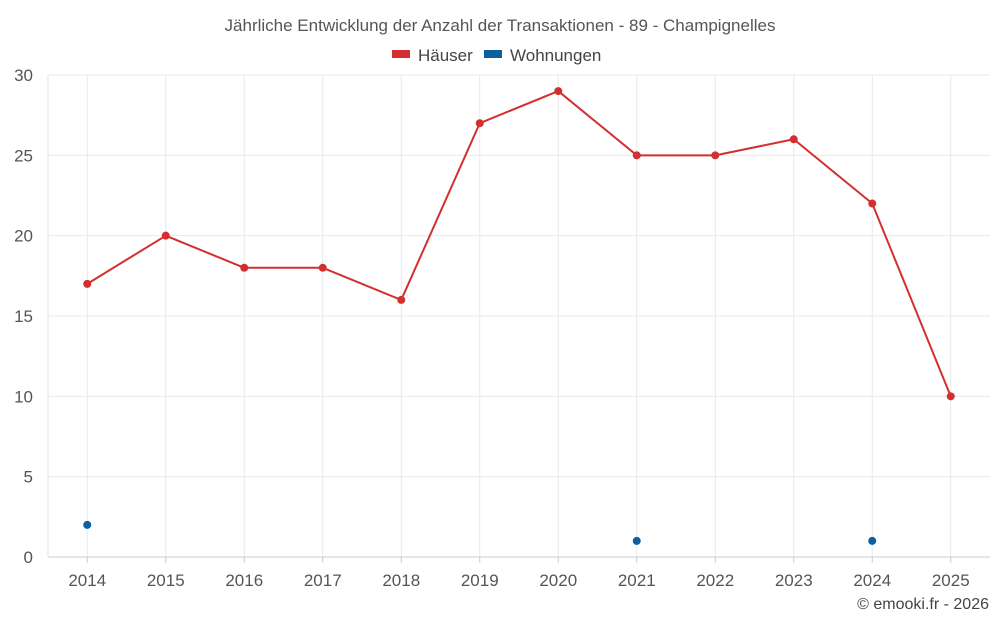 The height and width of the screenshot is (625, 1000). I want to click on x-tick-label: 2014, so click(87, 580).